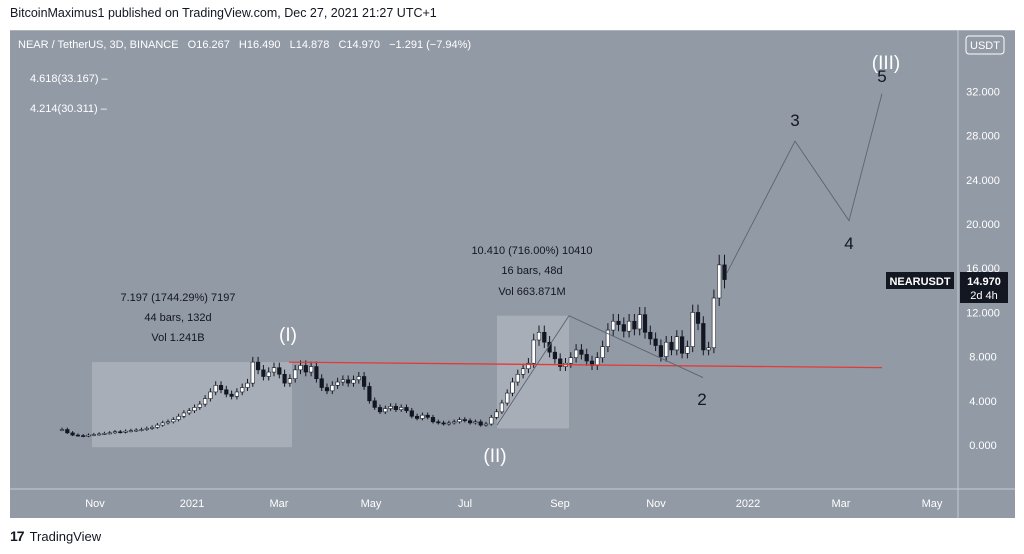 The width and height of the screenshot is (1024, 554). What do you see at coordinates (983, 313) in the screenshot?
I see `y-tick-label: 12.000` at bounding box center [983, 313].